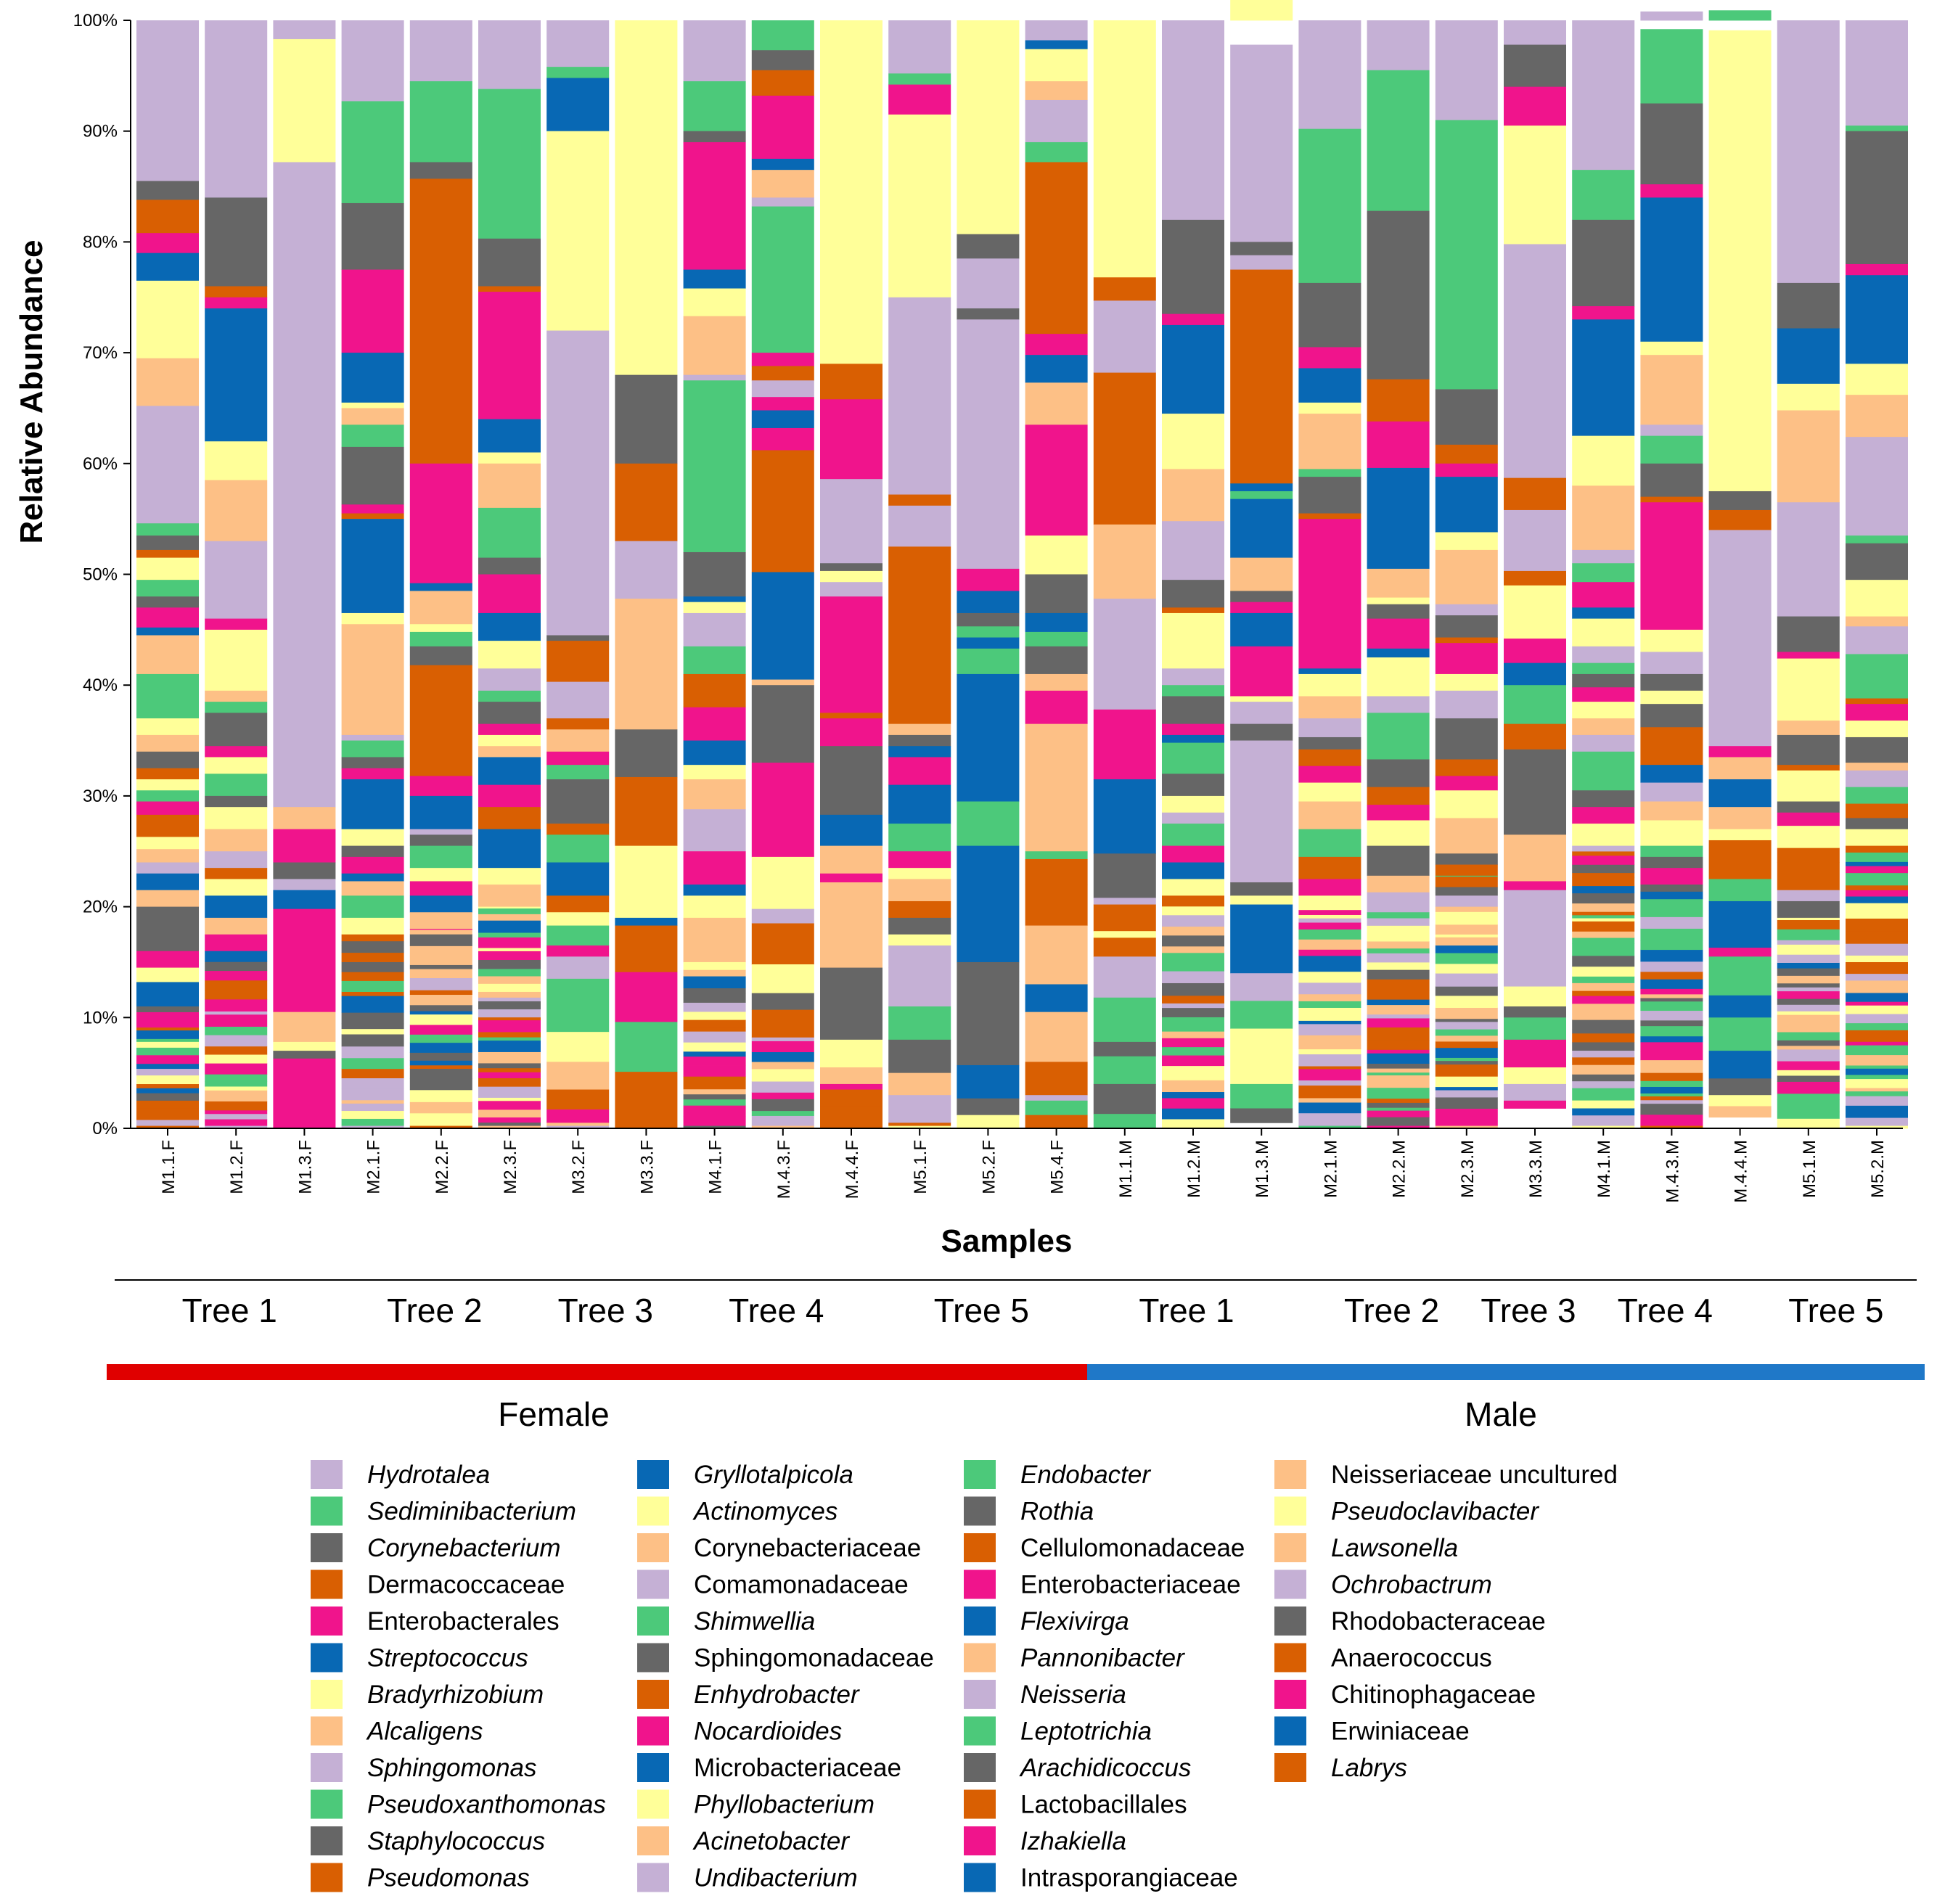 Image resolution: width=1937 pixels, height=1904 pixels. I want to click on y-tick-label: 90%, so click(101, 131).